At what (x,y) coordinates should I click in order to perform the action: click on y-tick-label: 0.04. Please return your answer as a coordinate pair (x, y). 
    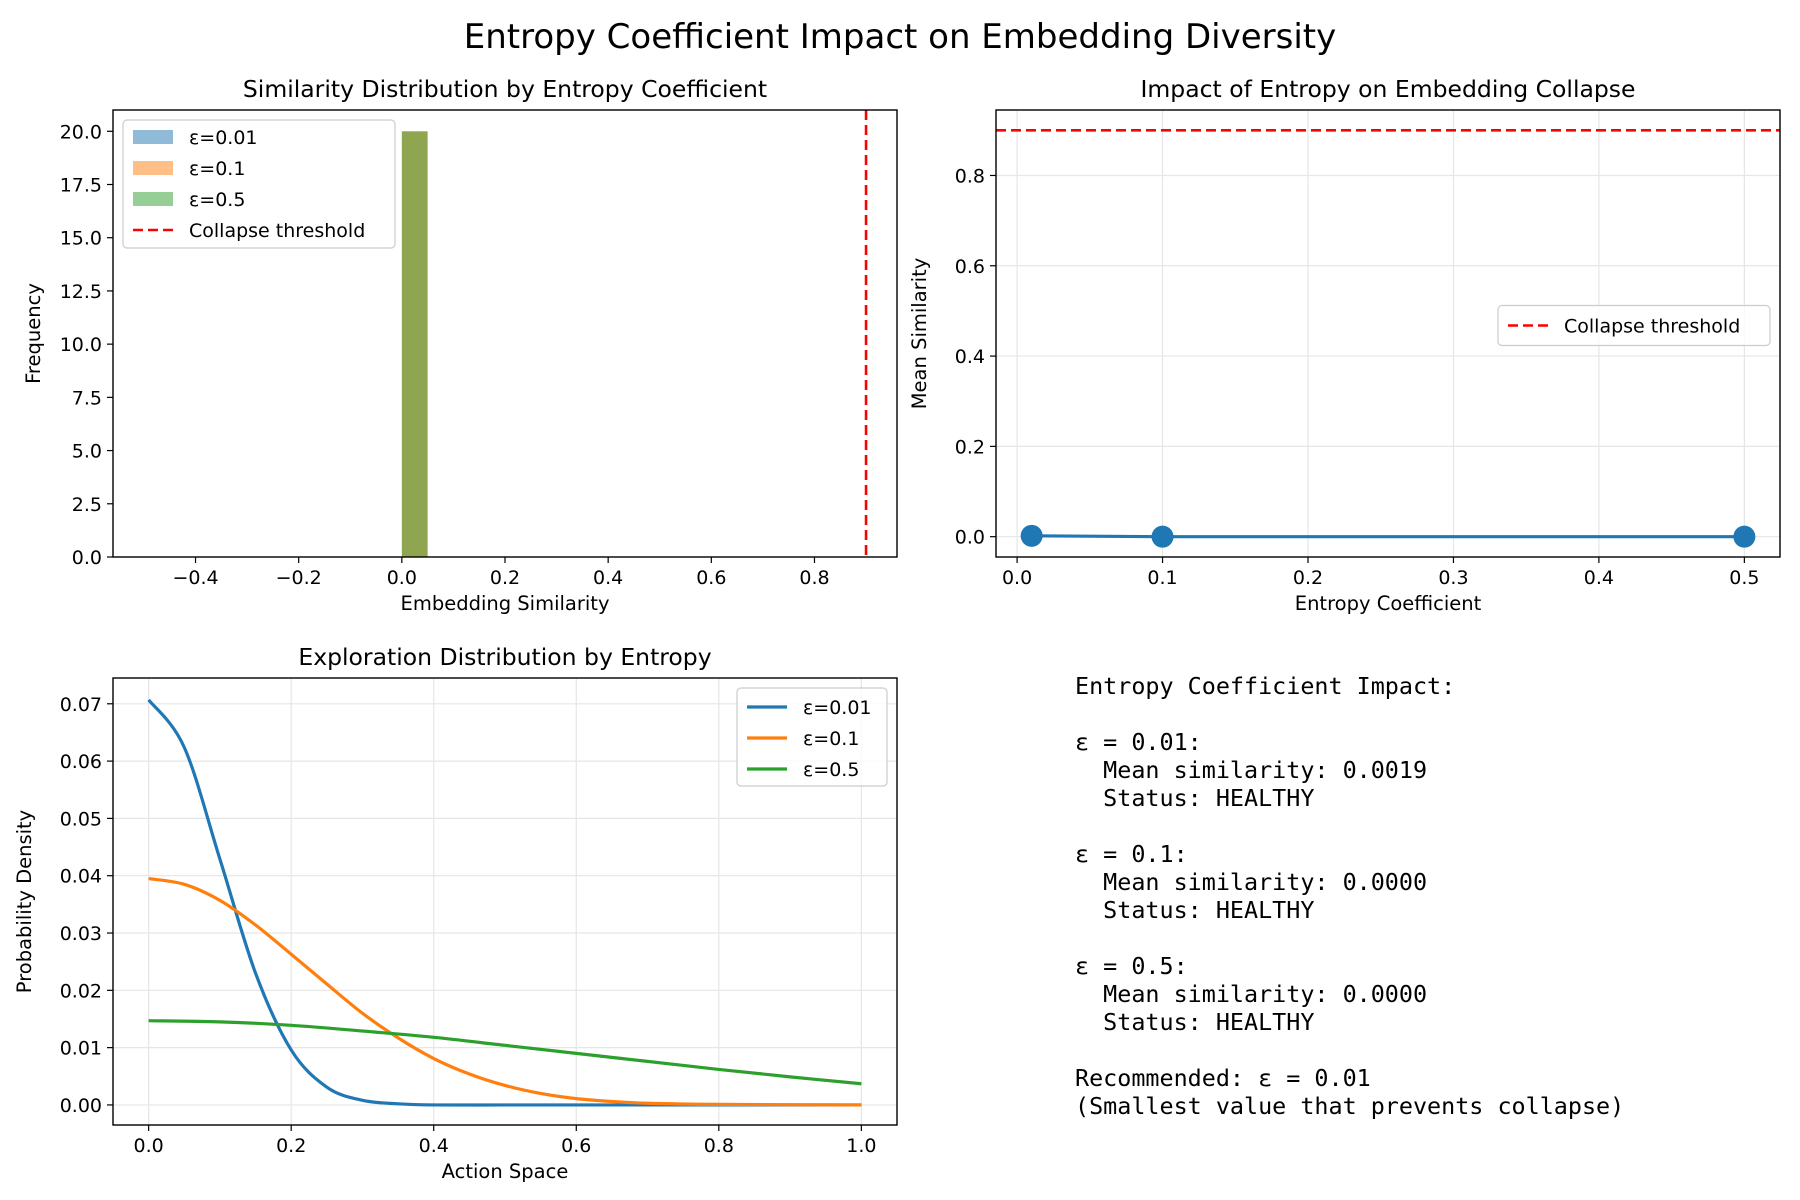
    Looking at the image, I should click on (81, 877).